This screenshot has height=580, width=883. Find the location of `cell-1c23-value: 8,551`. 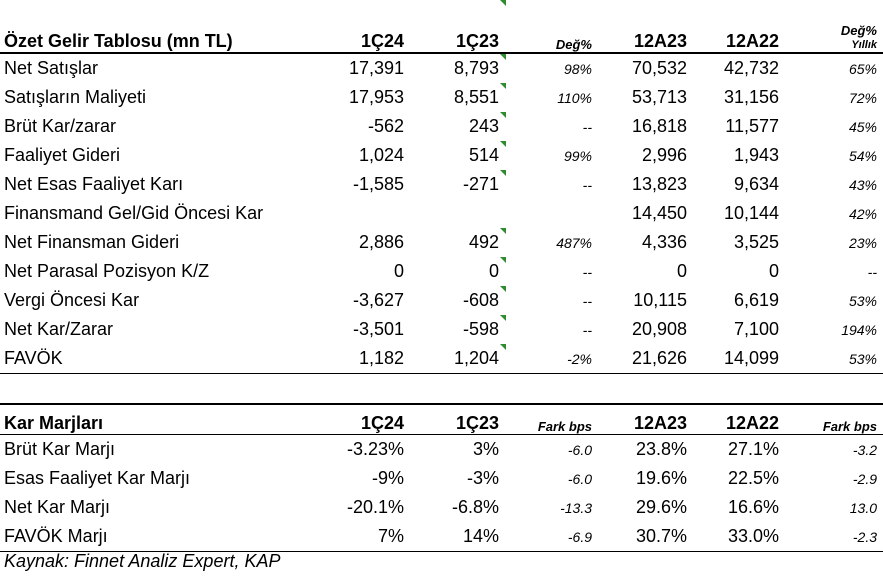

cell-1c23-value: 8,551 is located at coordinates (476, 97).